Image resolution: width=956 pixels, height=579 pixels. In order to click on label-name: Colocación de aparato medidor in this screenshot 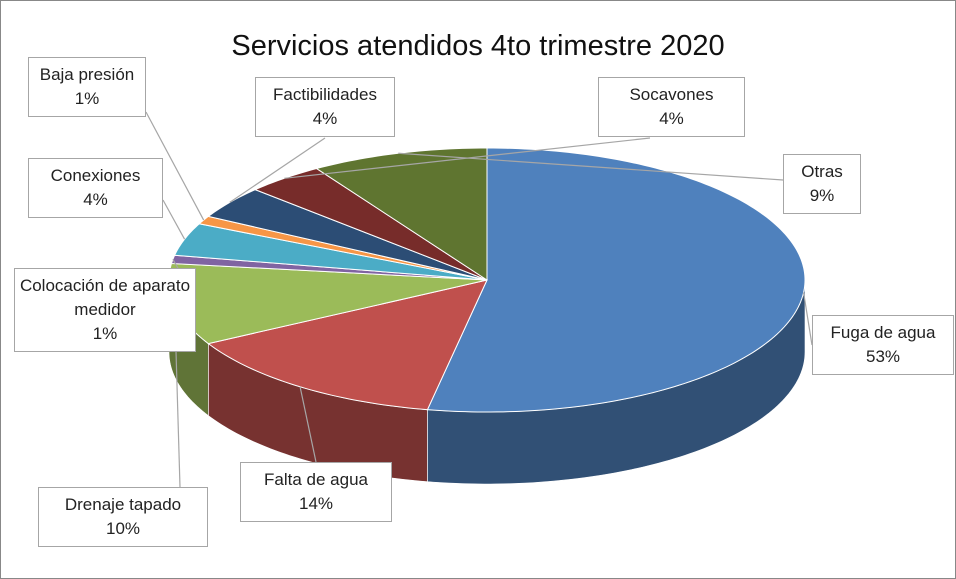, I will do `click(105, 297)`.